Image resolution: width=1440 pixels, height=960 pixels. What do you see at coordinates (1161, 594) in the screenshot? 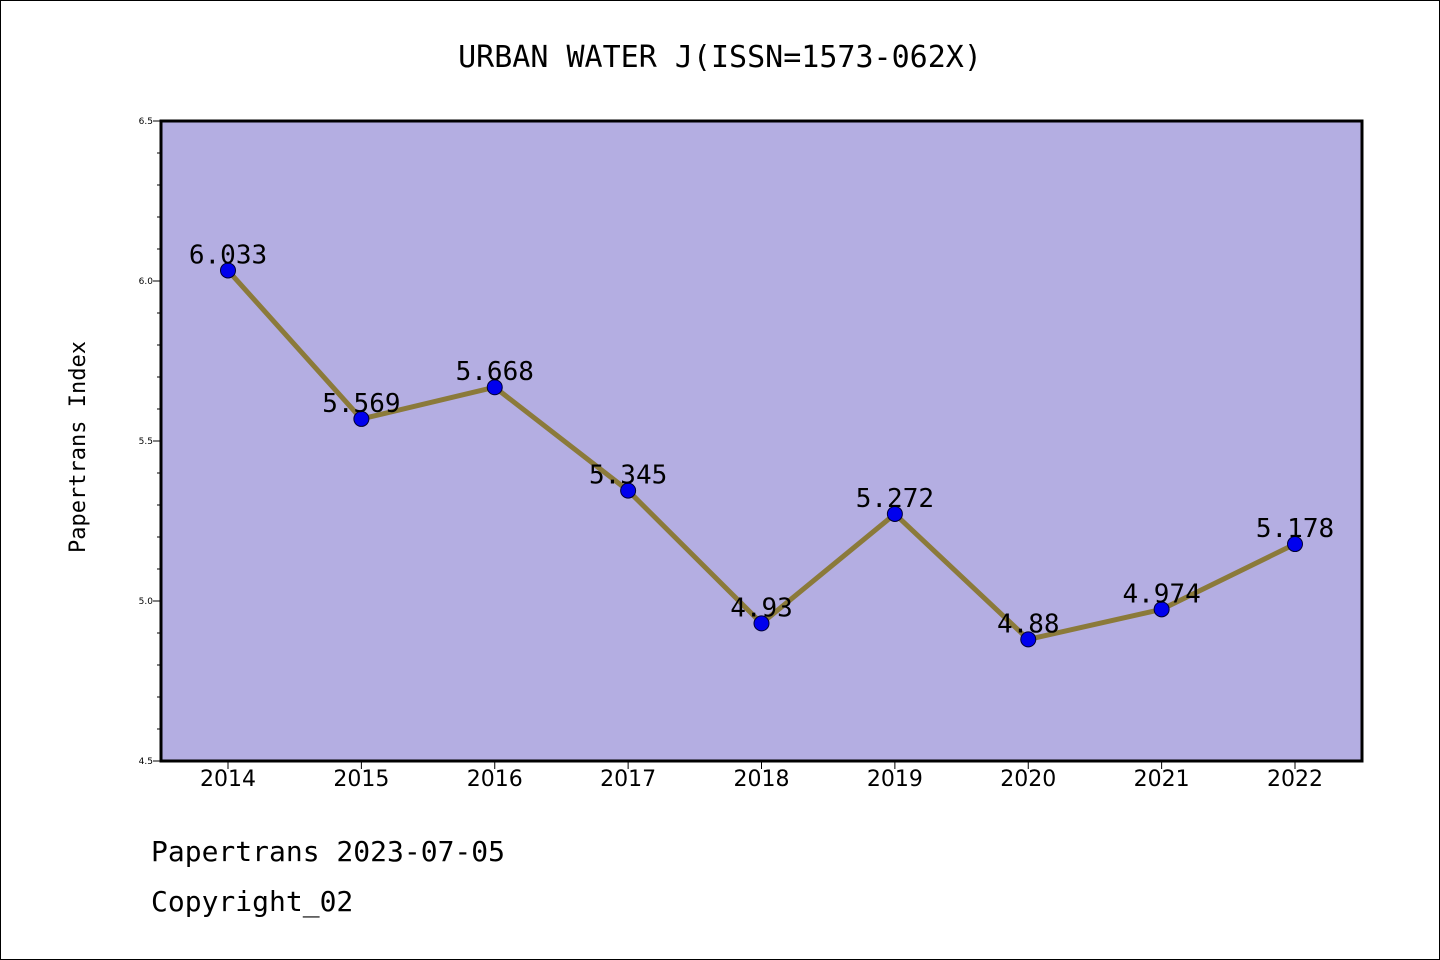
I see `data-label: 4.974` at bounding box center [1161, 594].